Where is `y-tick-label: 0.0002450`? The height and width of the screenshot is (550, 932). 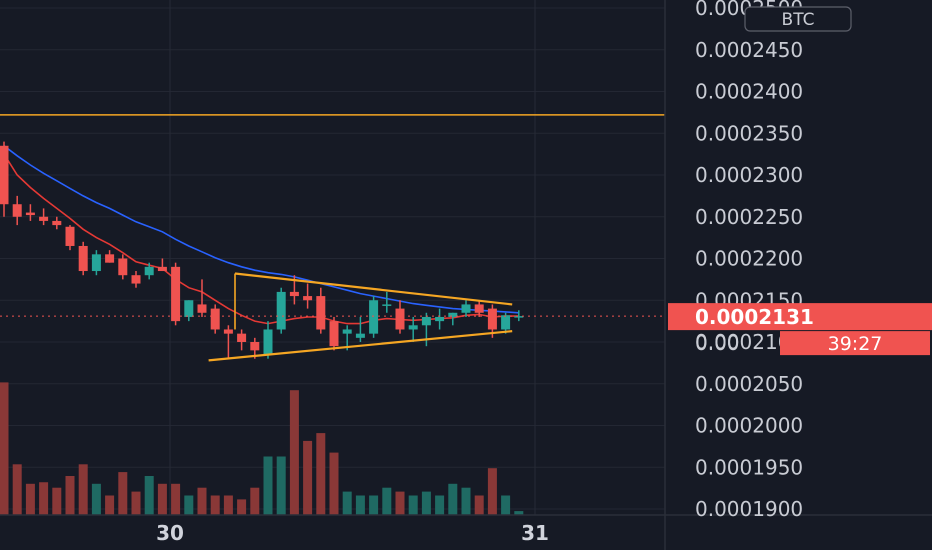
y-tick-label: 0.0002450 is located at coordinates (749, 50).